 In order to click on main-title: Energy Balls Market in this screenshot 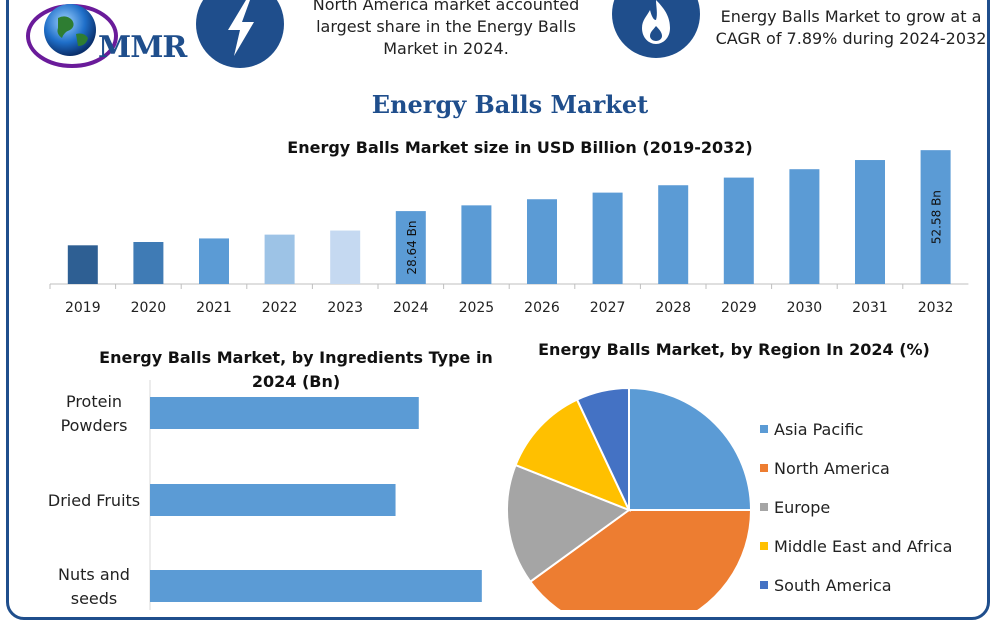, I will do `click(510, 104)`.